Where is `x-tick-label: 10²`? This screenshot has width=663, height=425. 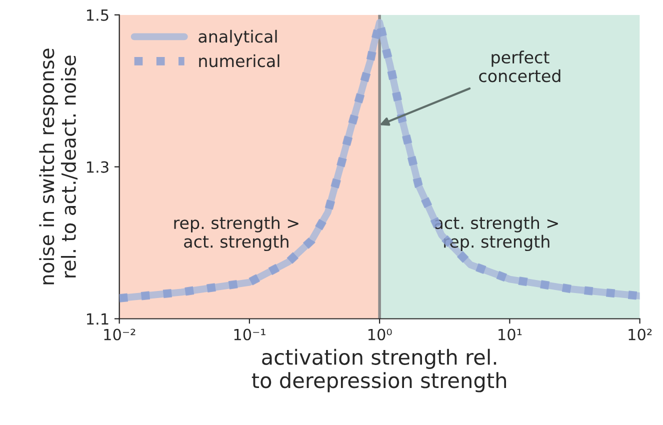 x-tick-label: 10² is located at coordinates (640, 334).